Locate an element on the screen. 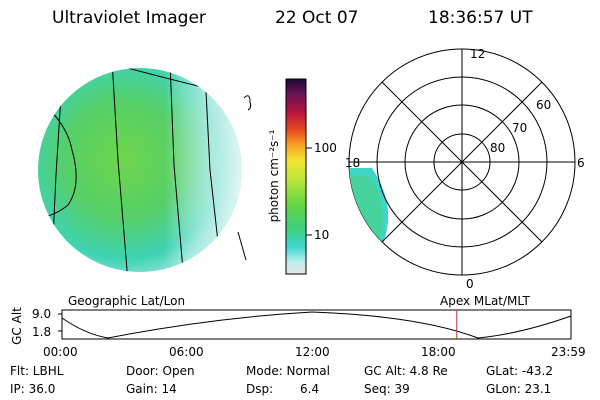  observation-date: 22 Oct 07 is located at coordinates (317, 18).